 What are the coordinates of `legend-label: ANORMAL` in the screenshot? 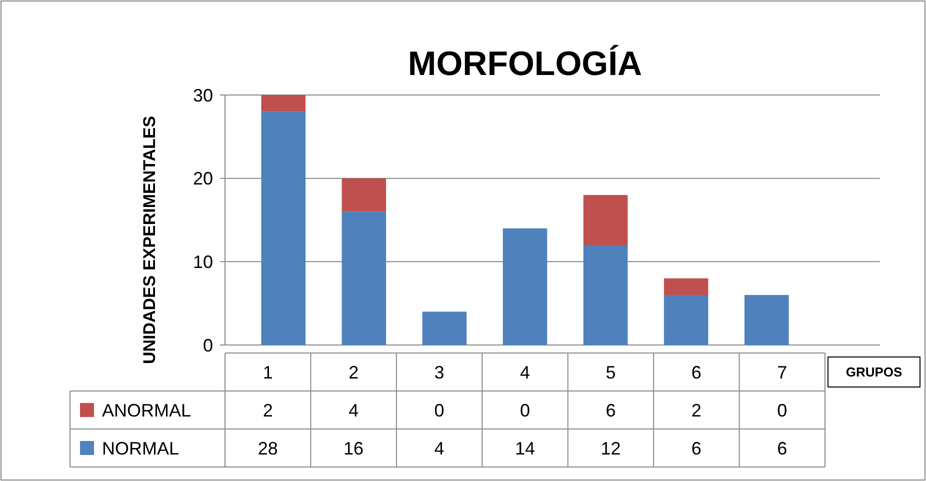 It's located at (147, 410).